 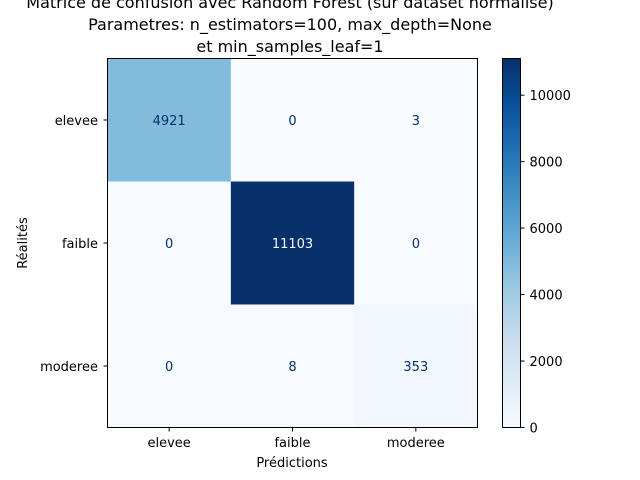 What do you see at coordinates (290, 46) in the screenshot?
I see `chart-title-line-3: et min_samples_leaf=1` at bounding box center [290, 46].